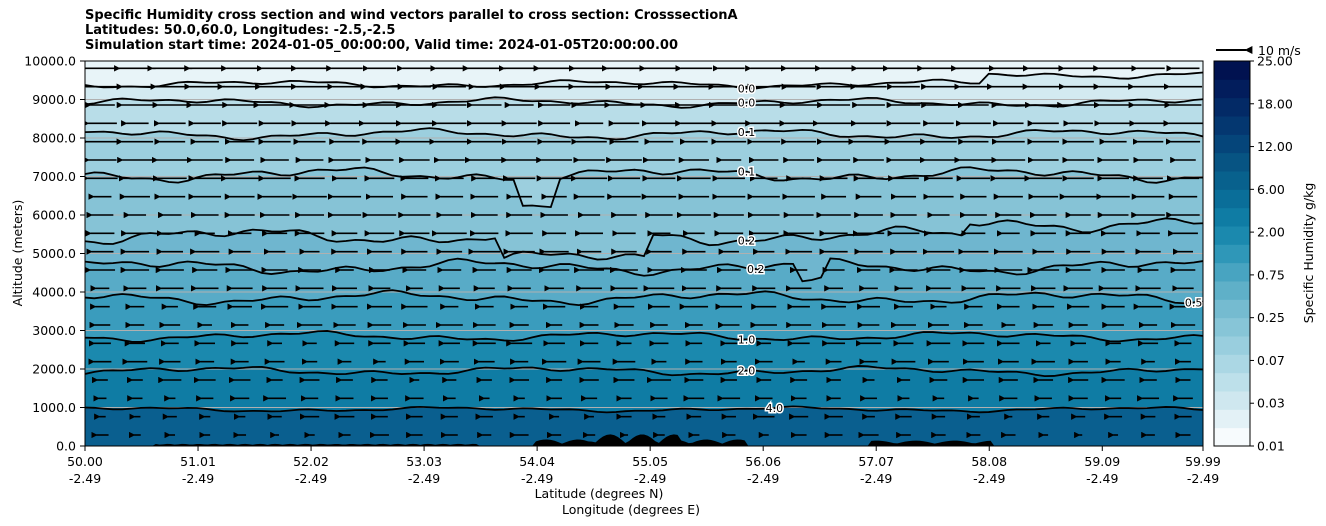  I want to click on colorbar-tick-label: 0.75, so click(1271, 274).